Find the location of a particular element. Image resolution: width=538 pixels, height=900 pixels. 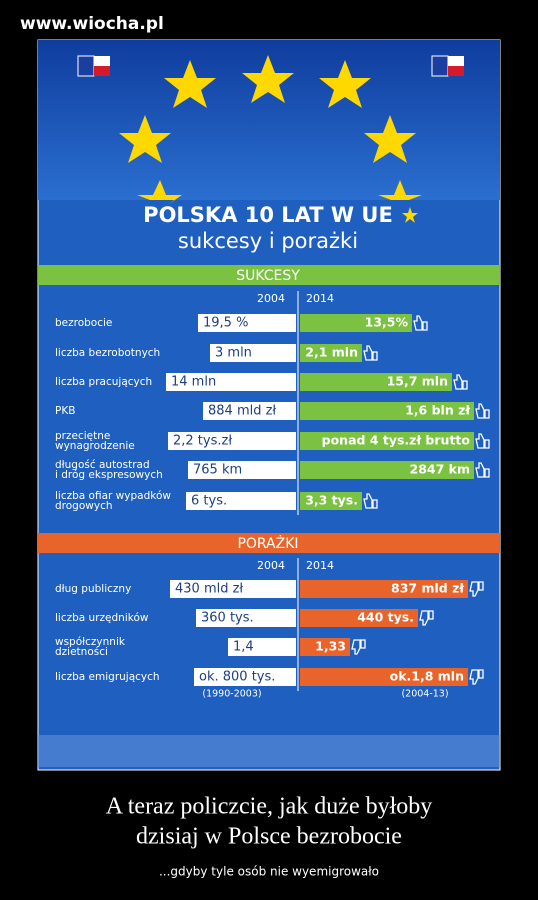

value-2004: 14 mln is located at coordinates (193, 382).